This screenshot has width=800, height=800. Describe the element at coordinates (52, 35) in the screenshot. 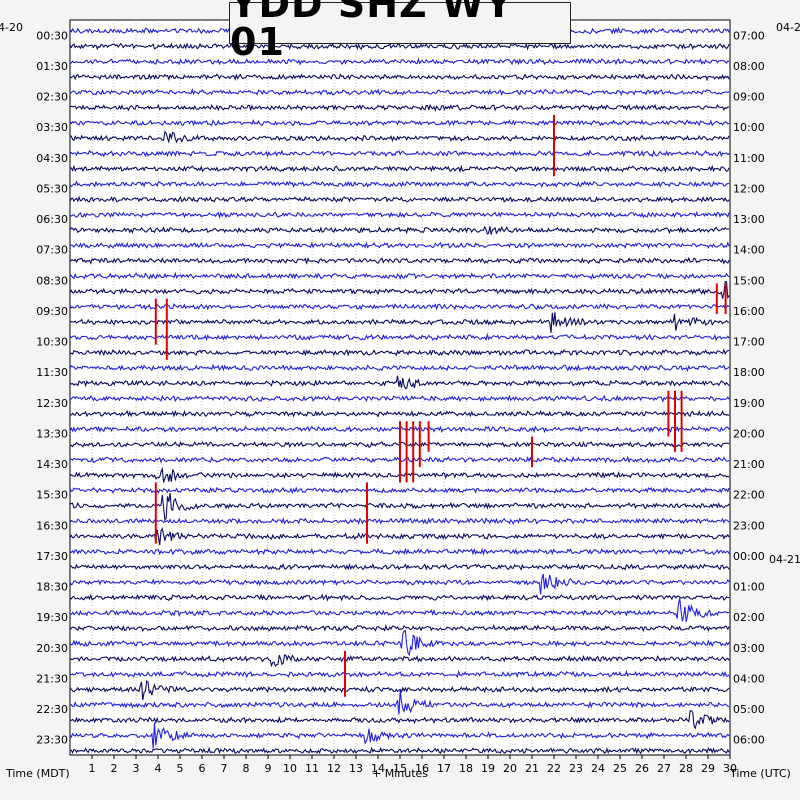

I see `left-time-label: 00:30` at that location.